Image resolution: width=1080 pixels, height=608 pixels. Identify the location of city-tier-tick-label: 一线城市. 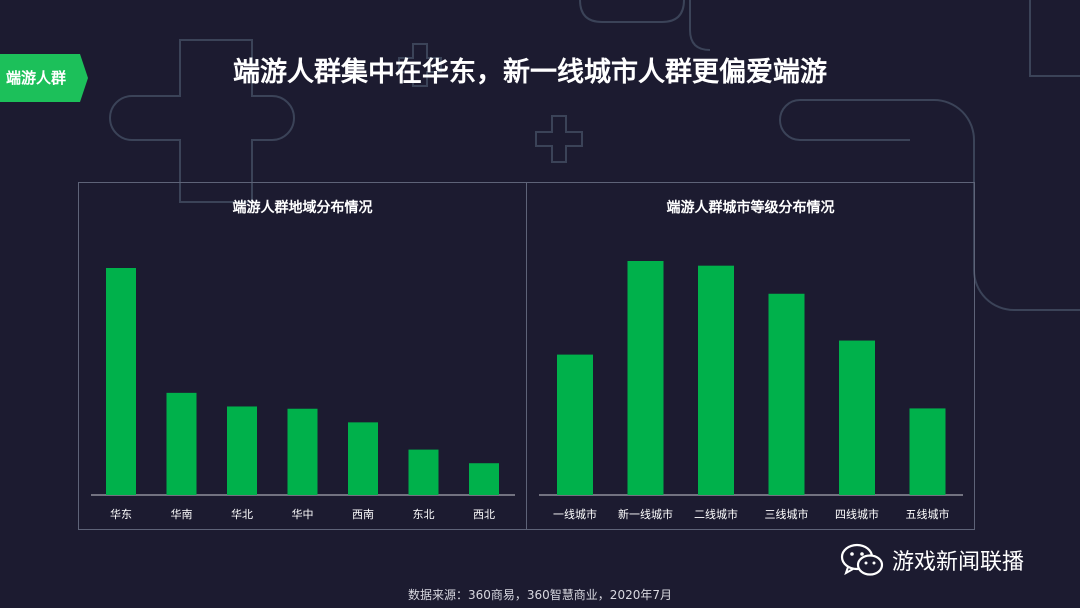
(575, 514).